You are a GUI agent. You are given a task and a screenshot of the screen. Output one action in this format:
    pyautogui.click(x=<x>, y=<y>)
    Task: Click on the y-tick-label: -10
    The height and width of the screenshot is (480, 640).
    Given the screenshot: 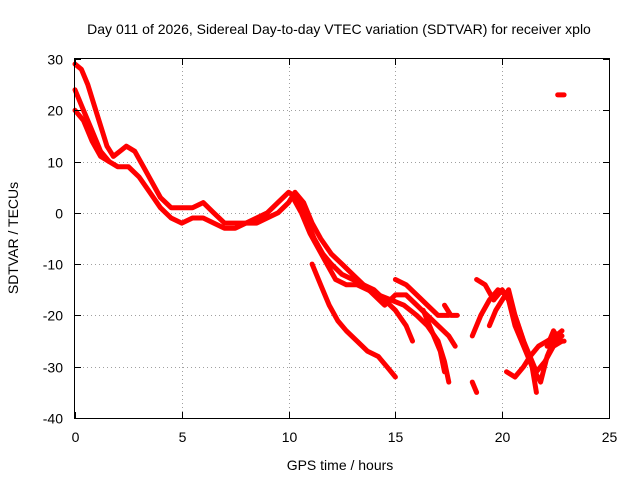 What is the action you would take?
    pyautogui.click(x=53, y=265)
    